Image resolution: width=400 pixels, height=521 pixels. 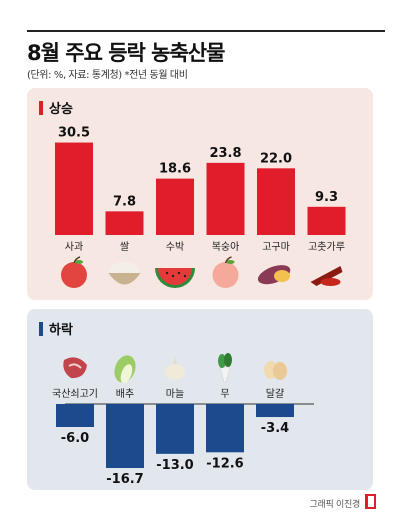 I want to click on fall-marker, so click(x=41, y=329).